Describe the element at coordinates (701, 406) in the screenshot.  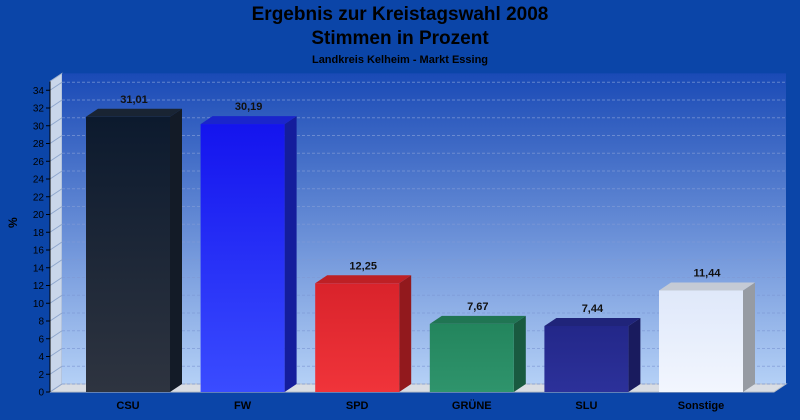
I see `x-category-label: Sonstige` at that location.